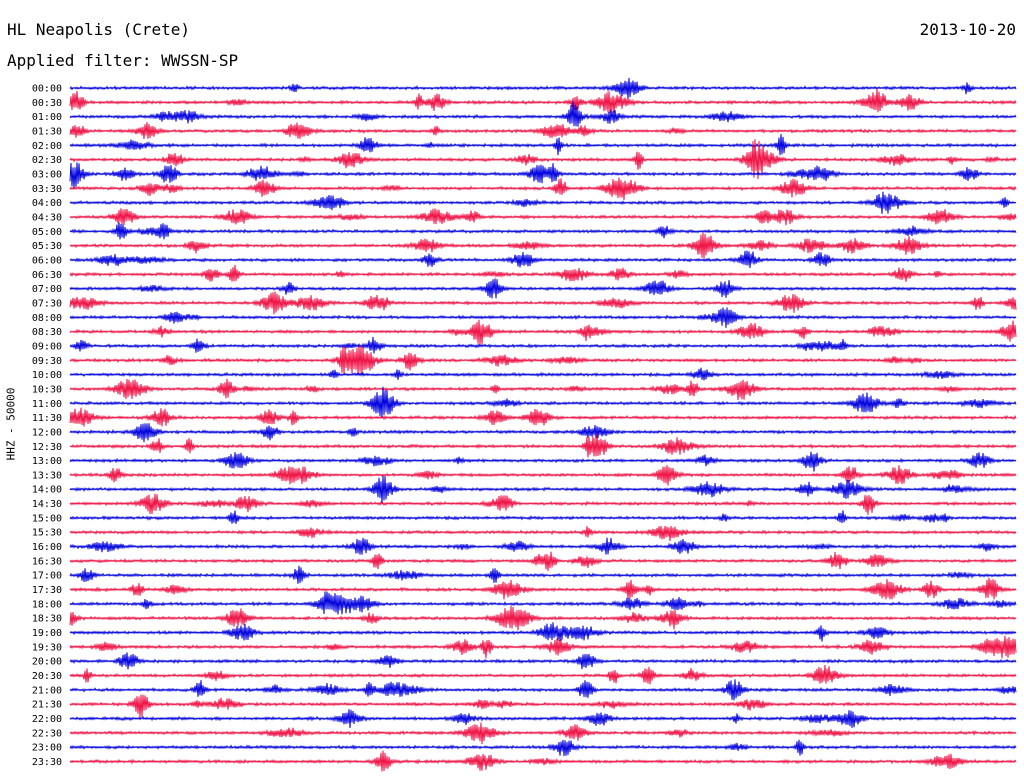 This screenshot has width=1024, height=780. I want to click on time-label: 06:00, so click(47, 260).